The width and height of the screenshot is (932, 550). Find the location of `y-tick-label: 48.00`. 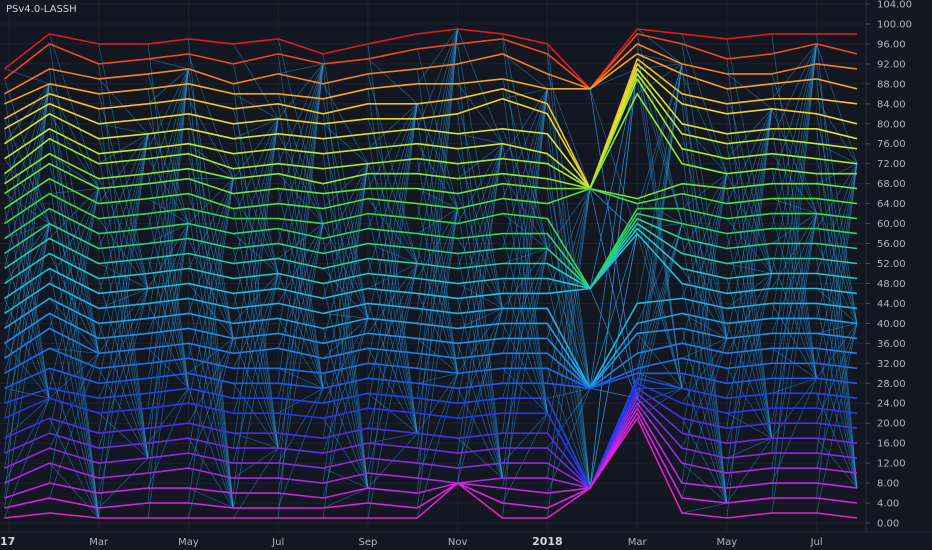

y-tick-label: 48.00 is located at coordinates (891, 284).